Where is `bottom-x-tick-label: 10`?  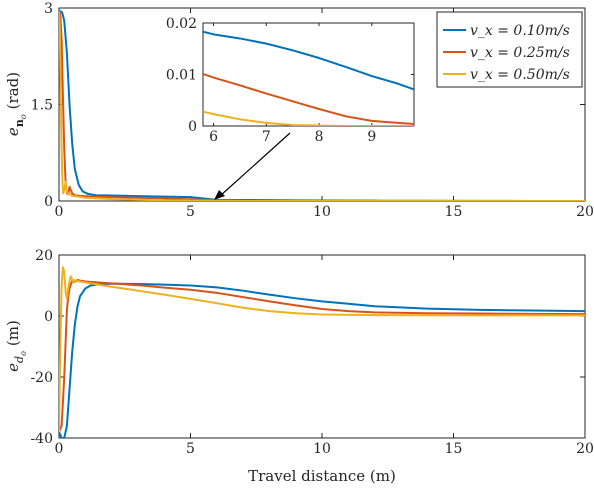
bottom-x-tick-label: 10 is located at coordinates (322, 449).